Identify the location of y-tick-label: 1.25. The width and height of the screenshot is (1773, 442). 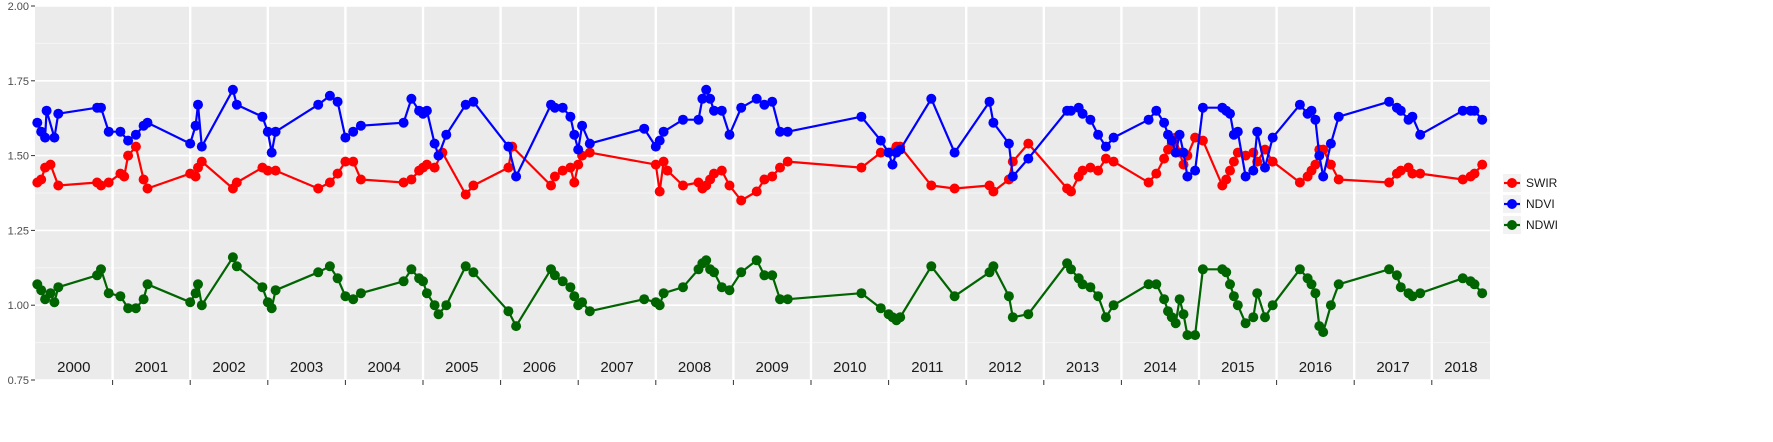
(18, 231).